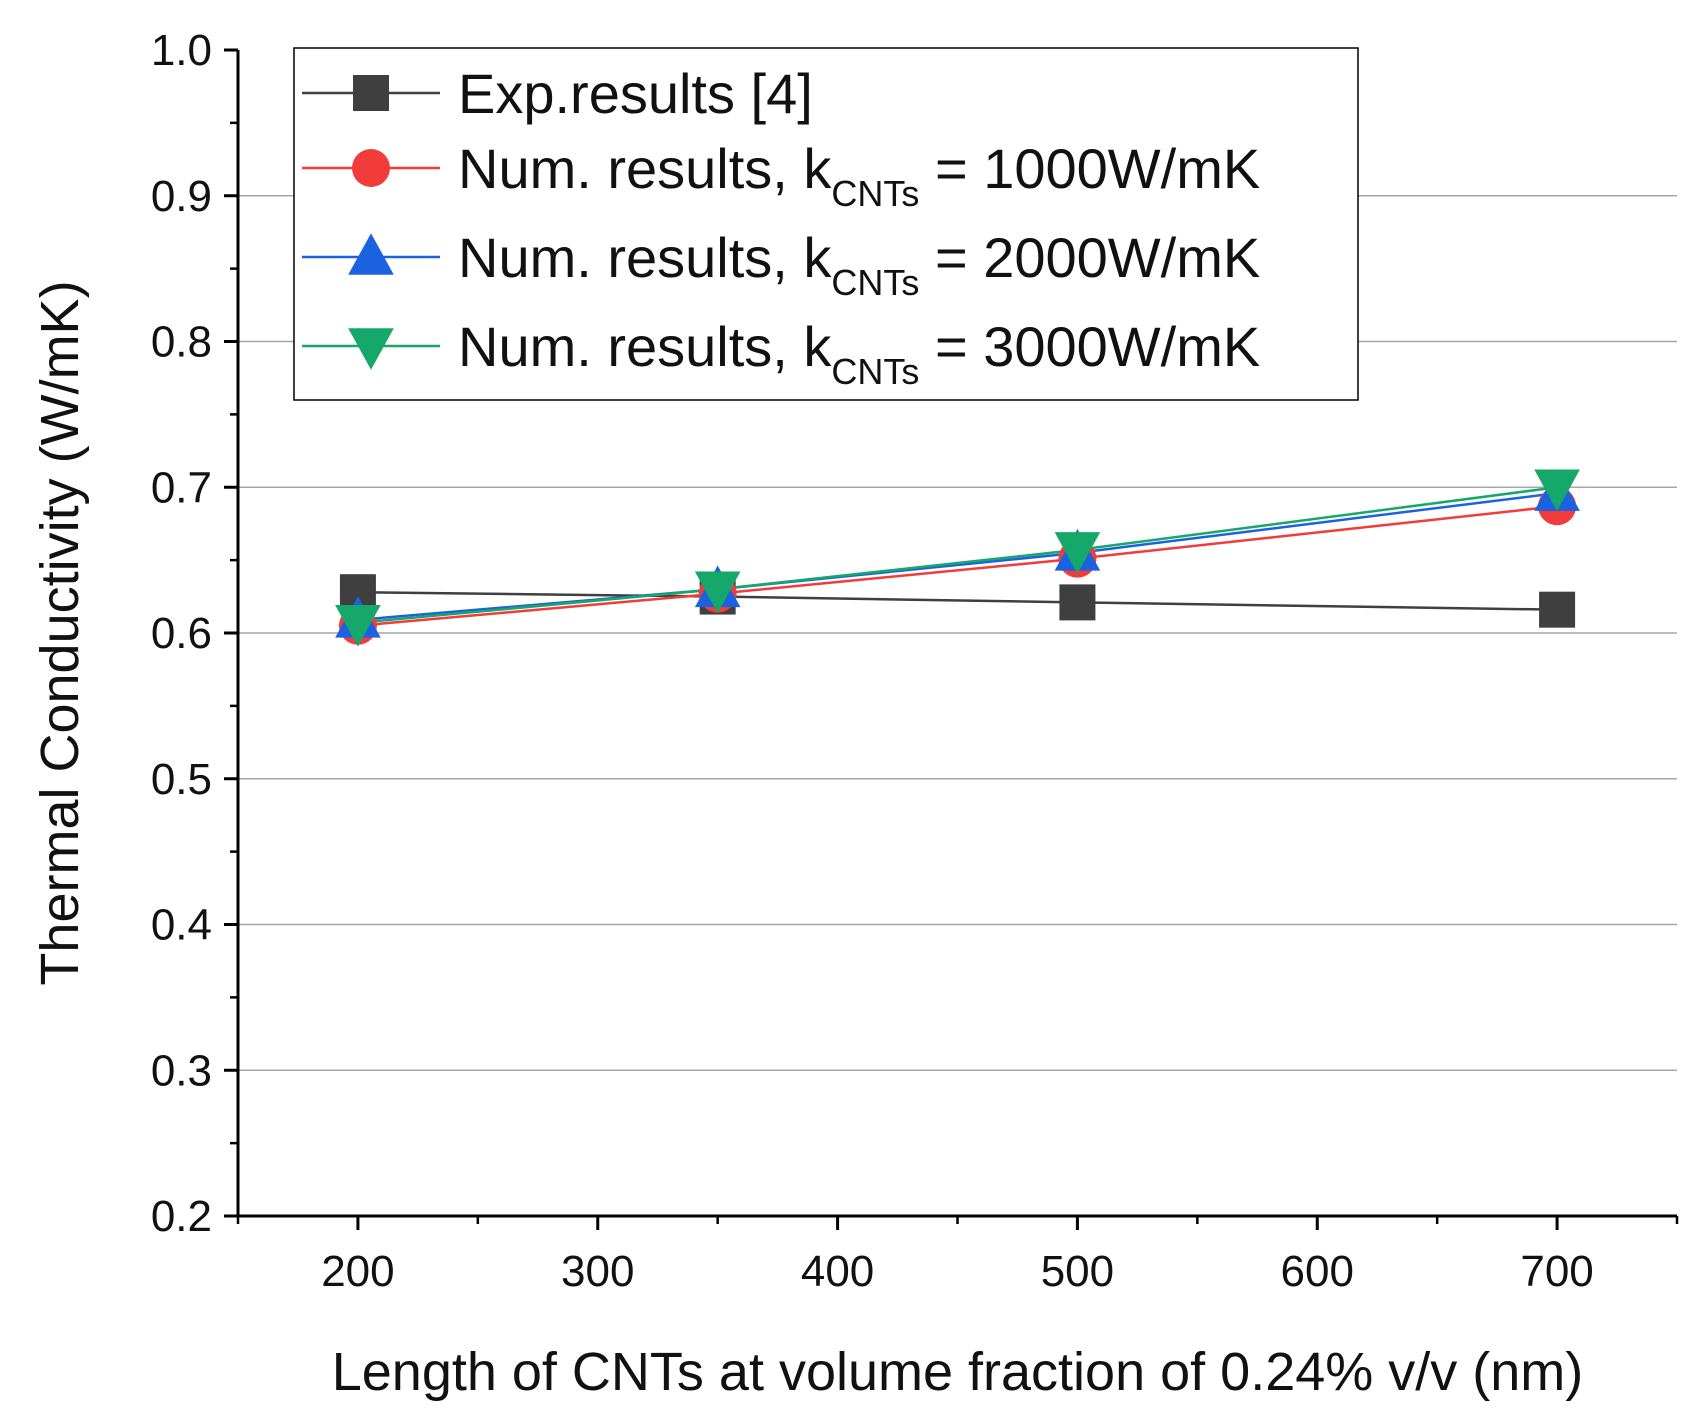  I want to click on data-series, so click(957, 558).